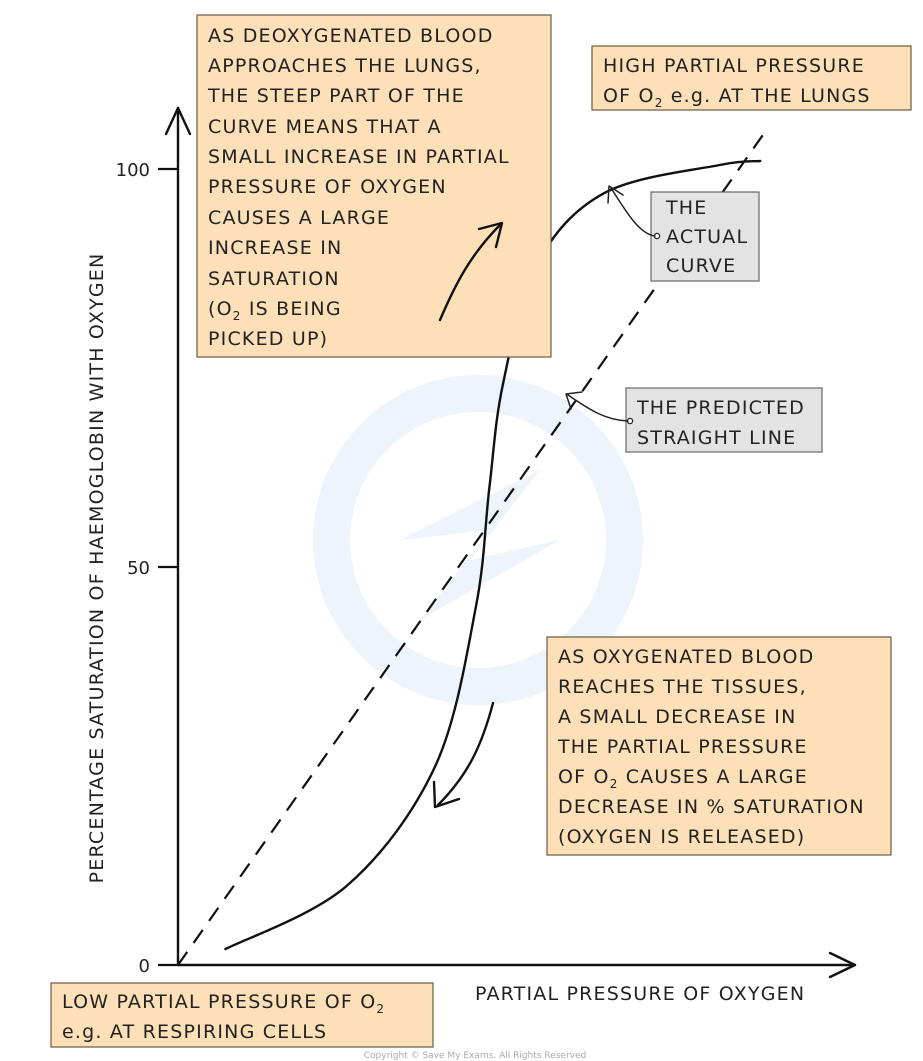 This screenshot has width=923, height=1061. I want to click on annotation-line: e.g. AT RESPIRING CELLS, so click(194, 1032).